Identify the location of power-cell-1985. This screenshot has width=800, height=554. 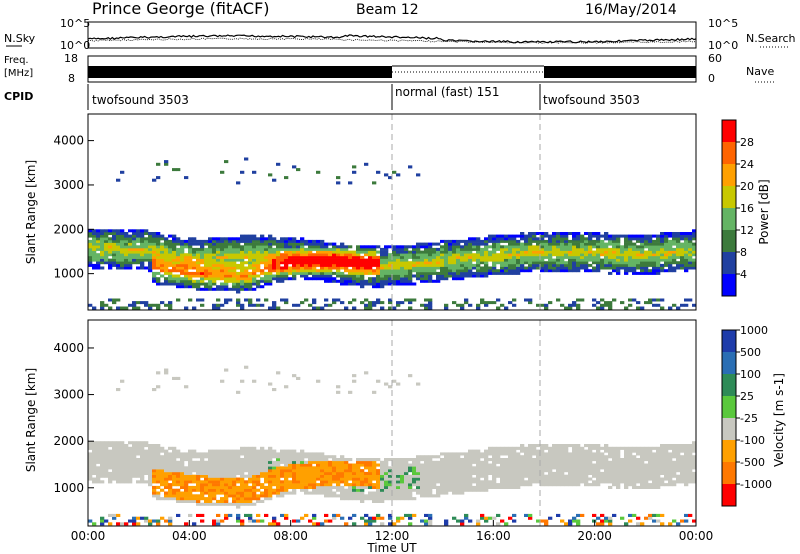
(566, 271).